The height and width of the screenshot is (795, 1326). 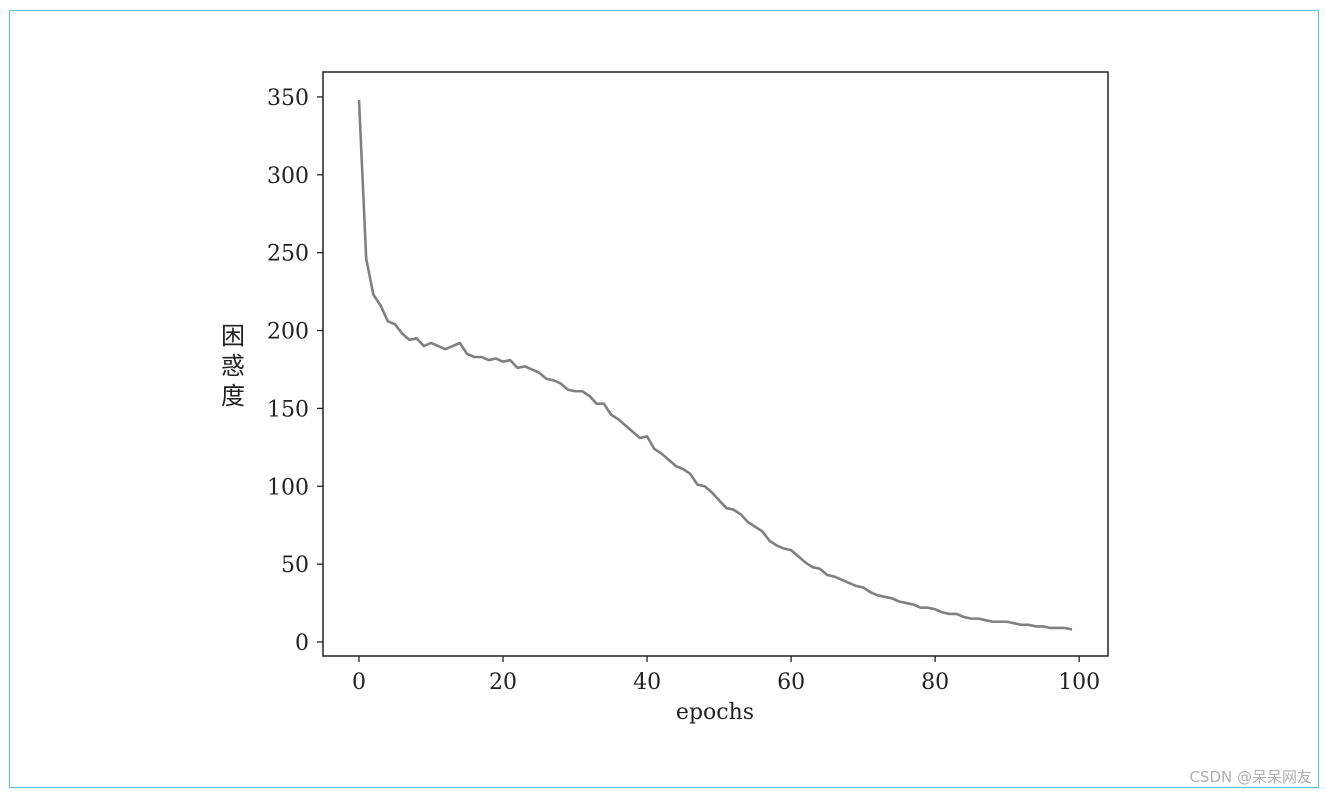 I want to click on y-tick-label: 350, so click(x=288, y=98).